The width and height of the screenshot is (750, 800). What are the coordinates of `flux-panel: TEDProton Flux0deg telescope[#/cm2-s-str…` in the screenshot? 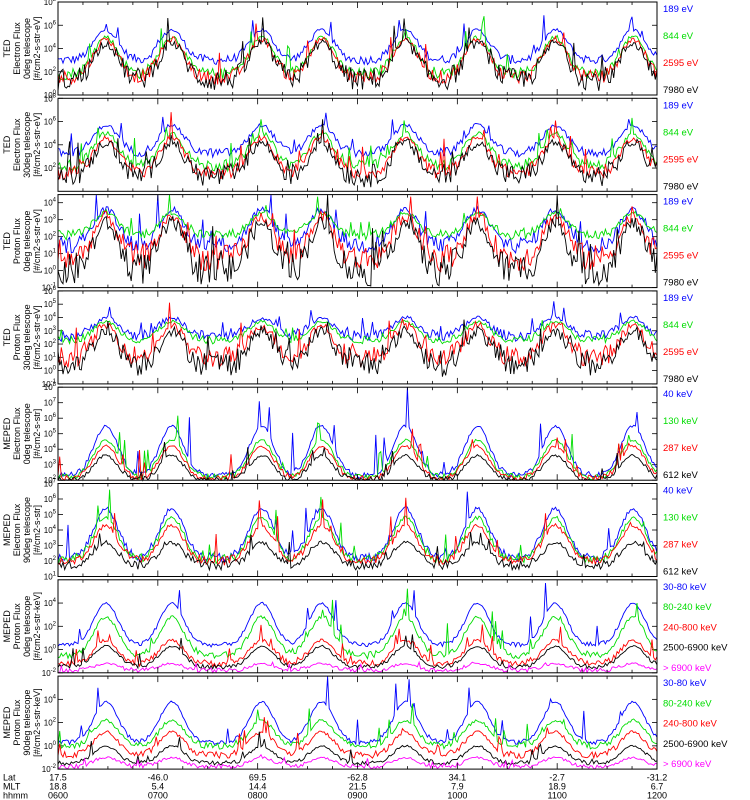 It's located at (350, 243).